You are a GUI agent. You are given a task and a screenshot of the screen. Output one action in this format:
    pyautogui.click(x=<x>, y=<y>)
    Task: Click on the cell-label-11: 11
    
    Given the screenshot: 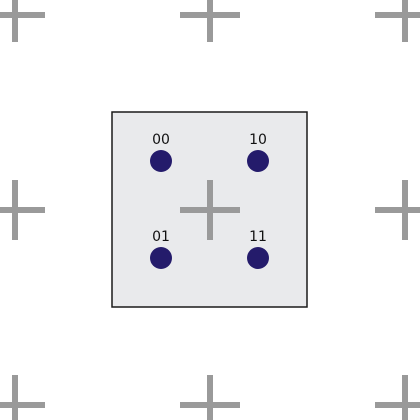 What is the action you would take?
    pyautogui.click(x=258, y=237)
    